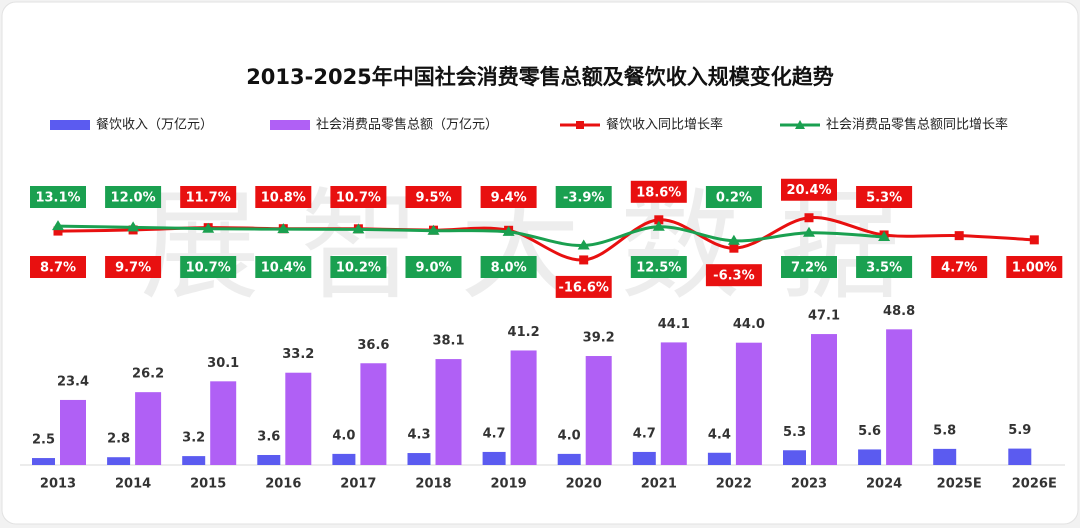 Image resolution: width=1080 pixels, height=528 pixels. Describe the element at coordinates (433, 198) in the screenshot. I see `line-value-label: 9.5%` at that location.